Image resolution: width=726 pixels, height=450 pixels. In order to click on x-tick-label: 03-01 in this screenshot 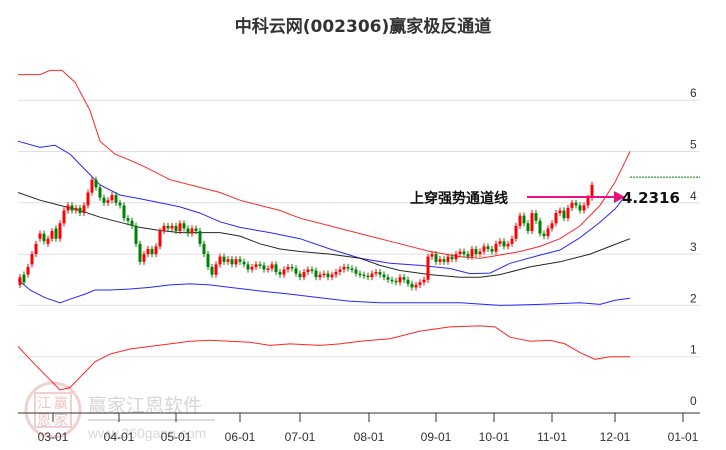, I will do `click(53, 437)`.